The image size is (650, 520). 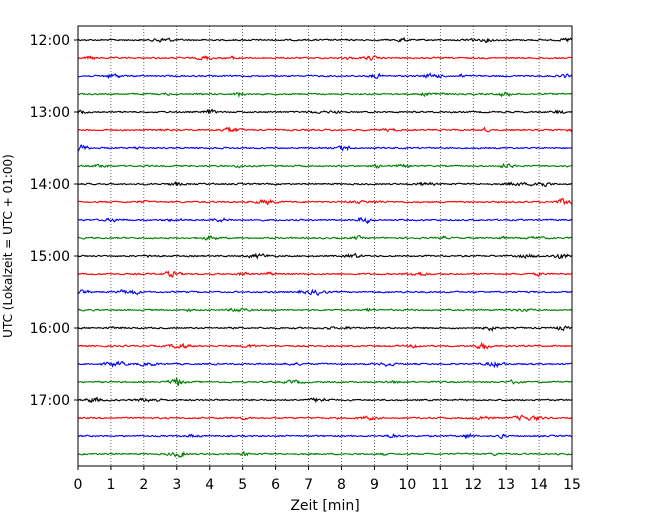 What do you see at coordinates (143, 485) in the screenshot?
I see `x-tick-label: 2` at bounding box center [143, 485].